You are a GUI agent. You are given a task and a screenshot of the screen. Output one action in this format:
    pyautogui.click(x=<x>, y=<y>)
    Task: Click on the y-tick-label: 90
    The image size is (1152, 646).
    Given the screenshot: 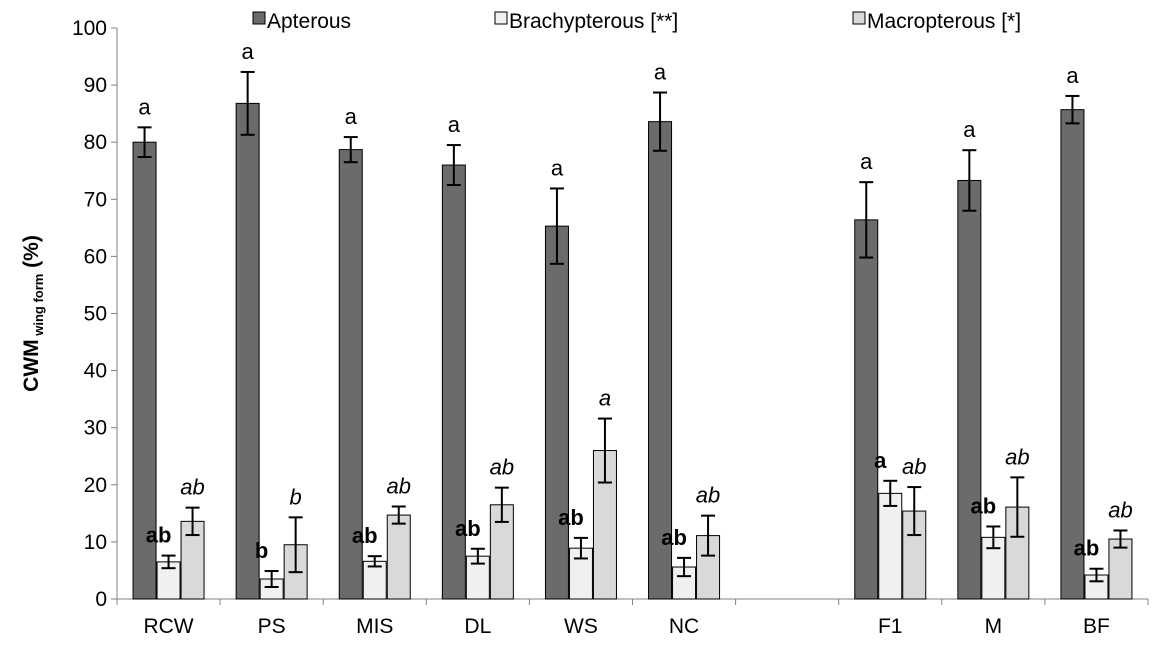 What is the action you would take?
    pyautogui.click(x=95, y=85)
    